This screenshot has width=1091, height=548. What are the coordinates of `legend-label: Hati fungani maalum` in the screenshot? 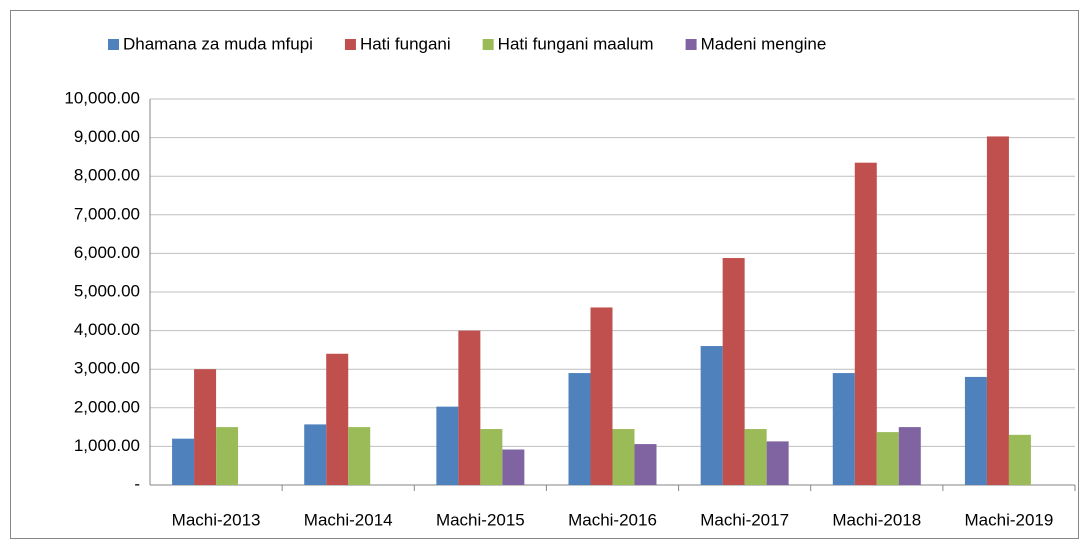 It's located at (576, 43).